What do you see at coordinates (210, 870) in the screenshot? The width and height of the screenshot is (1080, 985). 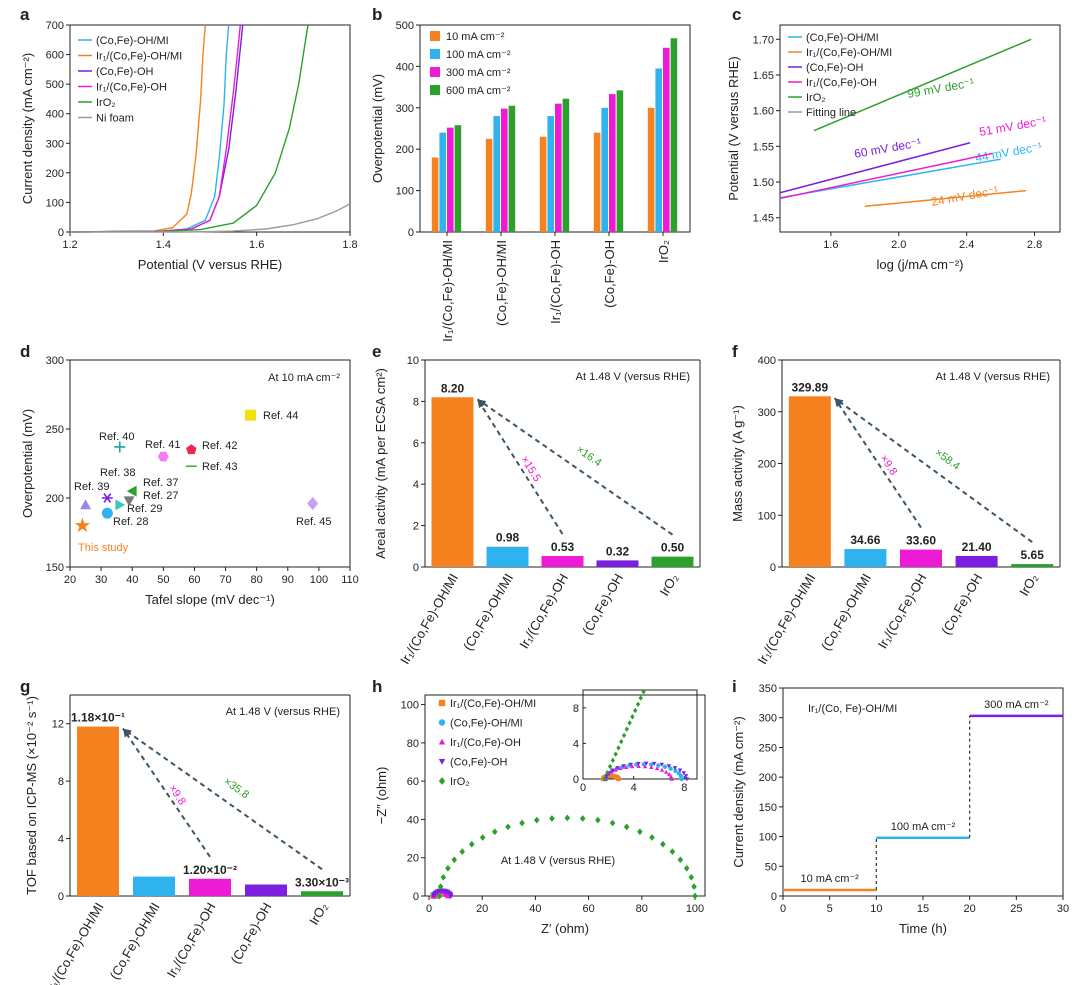 I see `bar-value-label: 1.20×10⁻²` at bounding box center [210, 870].